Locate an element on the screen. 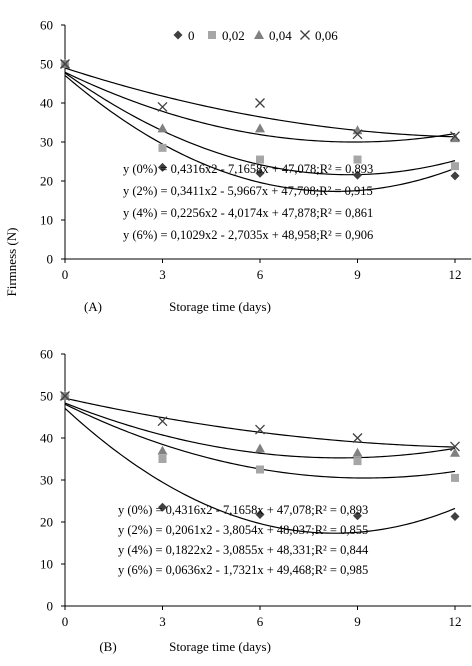 The height and width of the screenshot is (666, 472). panel-label: (B) is located at coordinates (107, 646).